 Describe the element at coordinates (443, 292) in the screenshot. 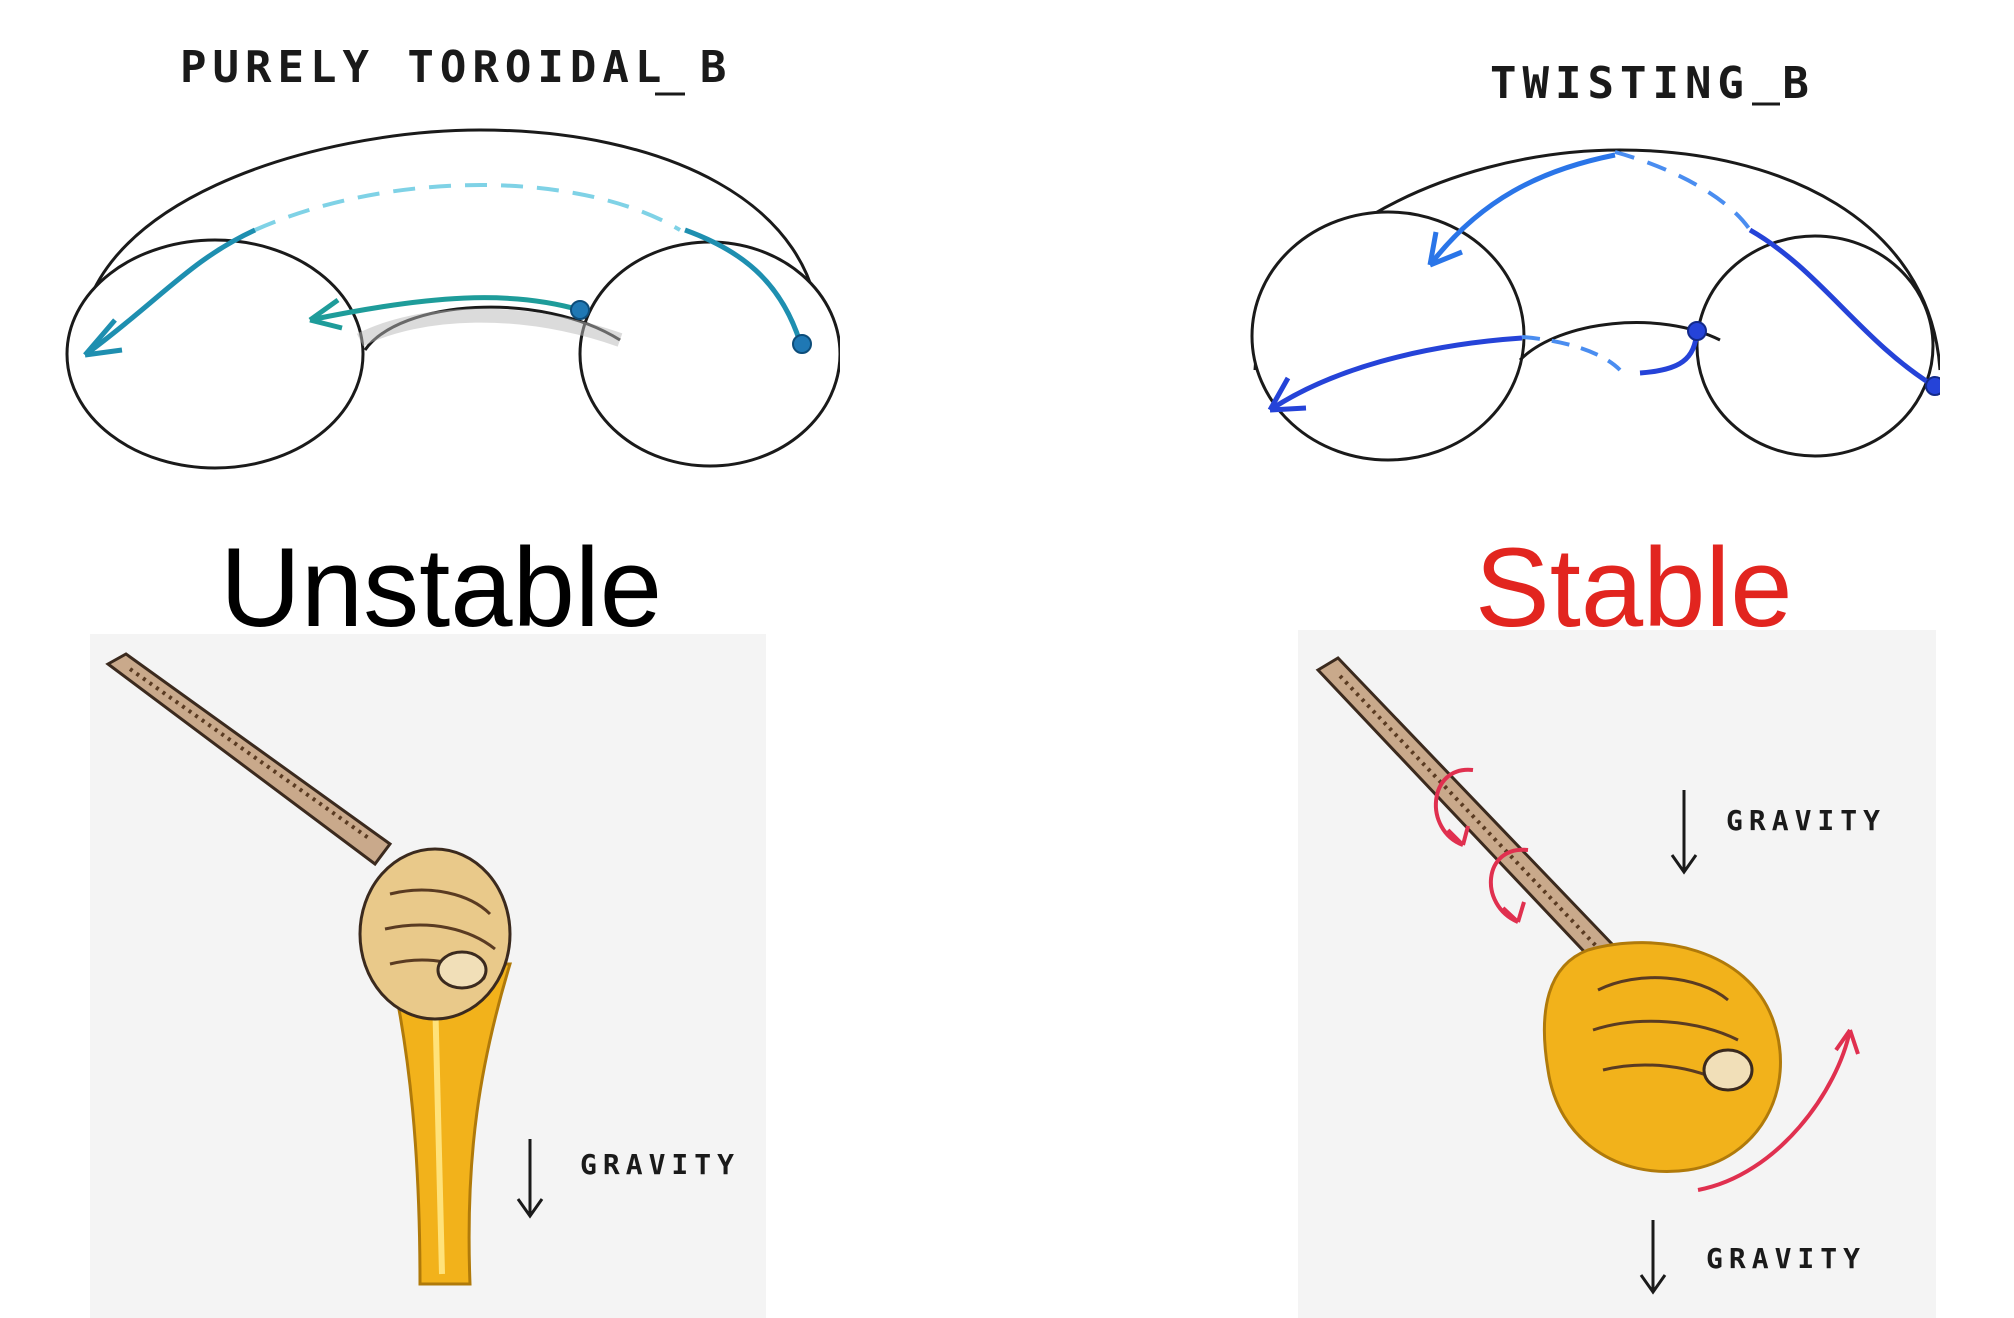

I see `field-line-outer` at that location.